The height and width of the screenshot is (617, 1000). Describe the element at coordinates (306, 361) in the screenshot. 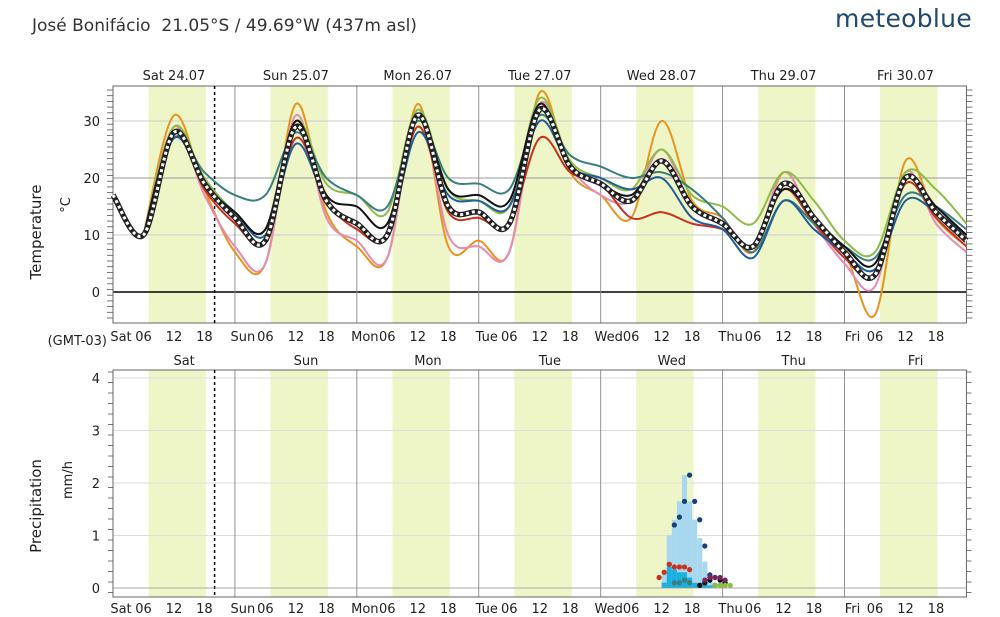

I see `precip-day-label: Sun` at that location.